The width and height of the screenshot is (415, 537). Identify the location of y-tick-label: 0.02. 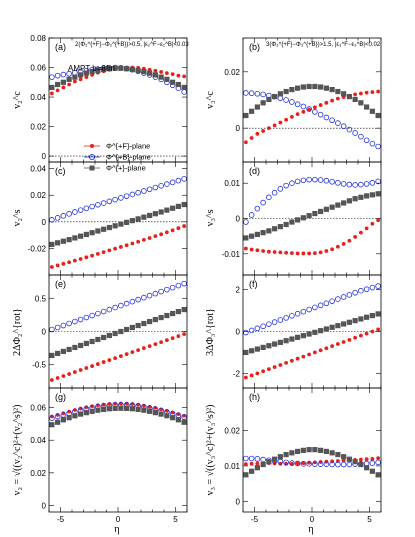
(38, 473).